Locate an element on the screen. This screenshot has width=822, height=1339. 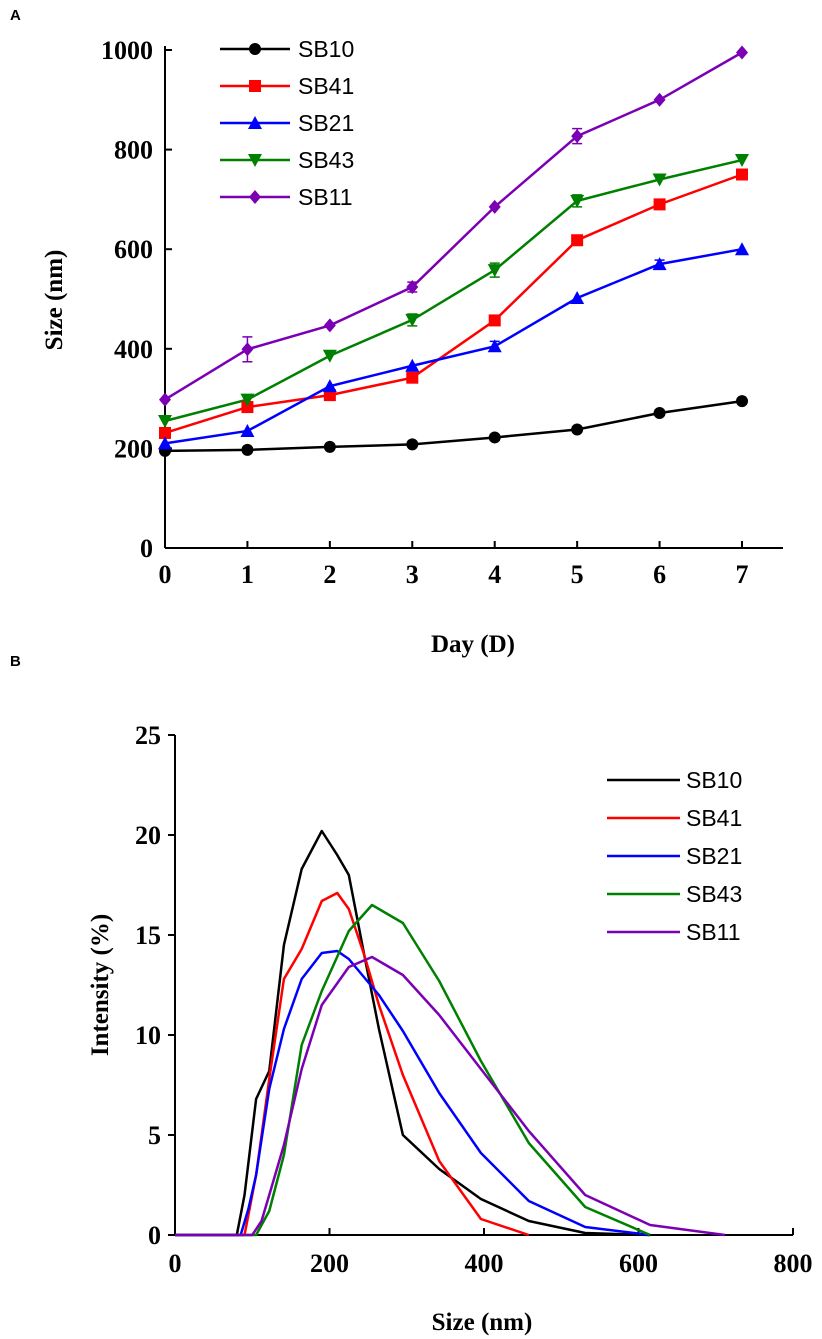
panel-b-y-tick-label: 10 is located at coordinates (148, 1035).